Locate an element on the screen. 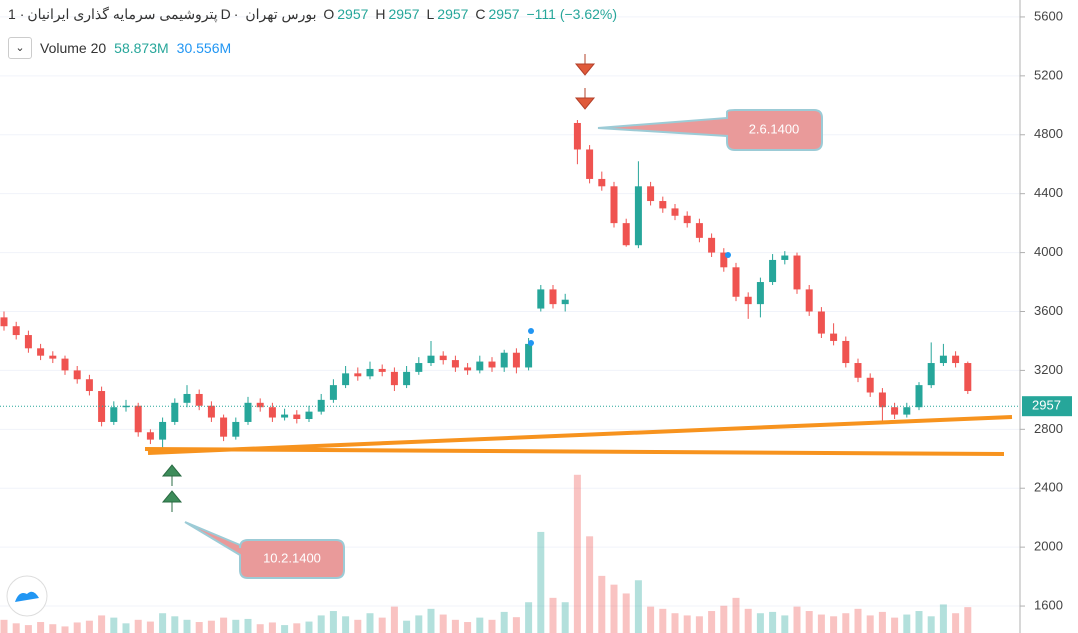  trend-line is located at coordinates (574, 451).